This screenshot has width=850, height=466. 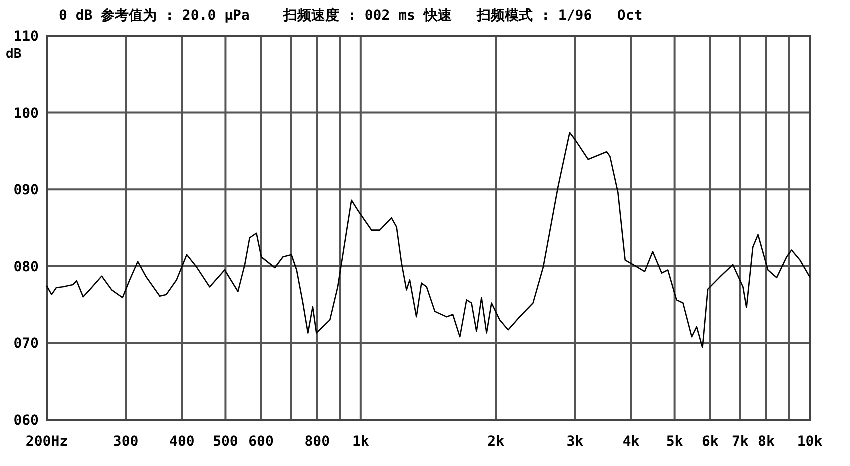 I want to click on y-tick-label: 060, so click(x=26, y=421).